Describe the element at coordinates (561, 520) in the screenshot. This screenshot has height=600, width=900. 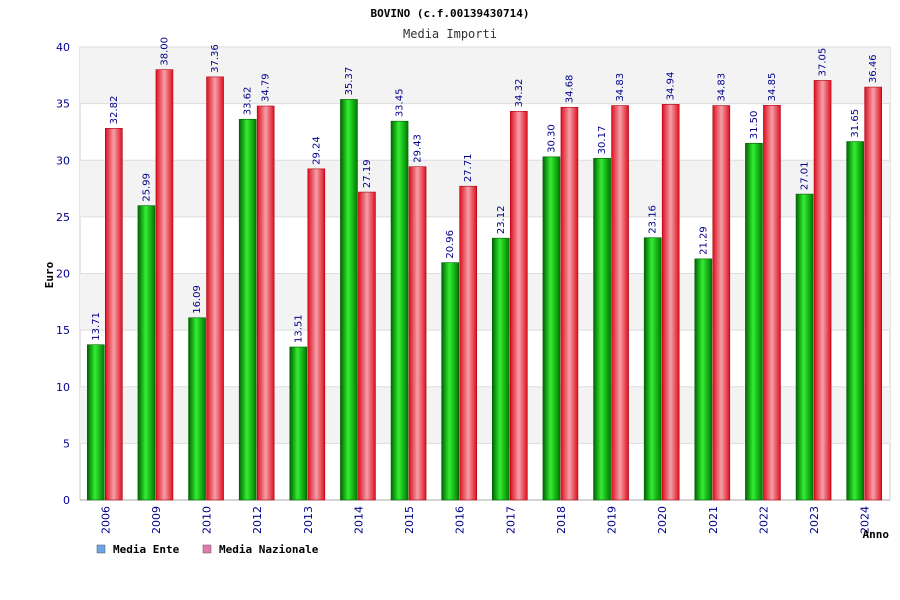
I see `x-tick-label: 2018` at that location.